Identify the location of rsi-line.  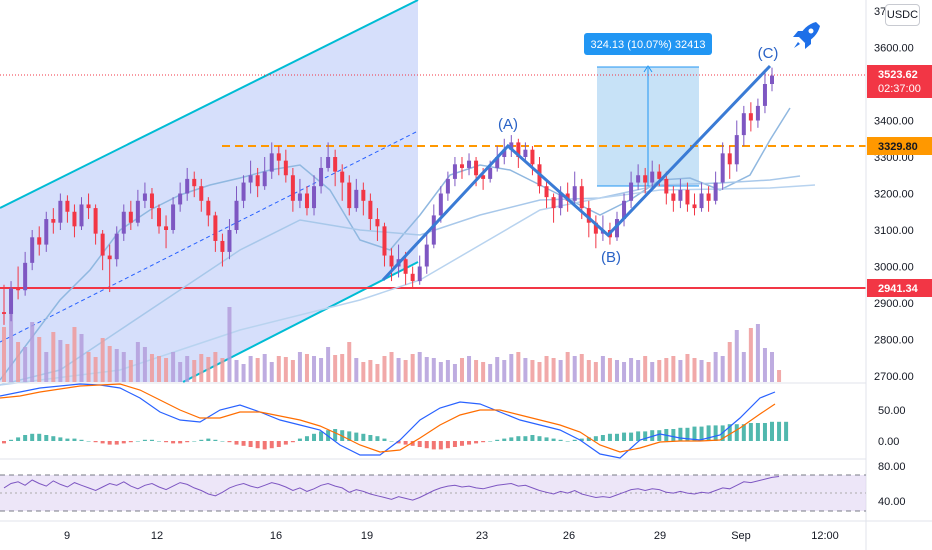
(391, 488).